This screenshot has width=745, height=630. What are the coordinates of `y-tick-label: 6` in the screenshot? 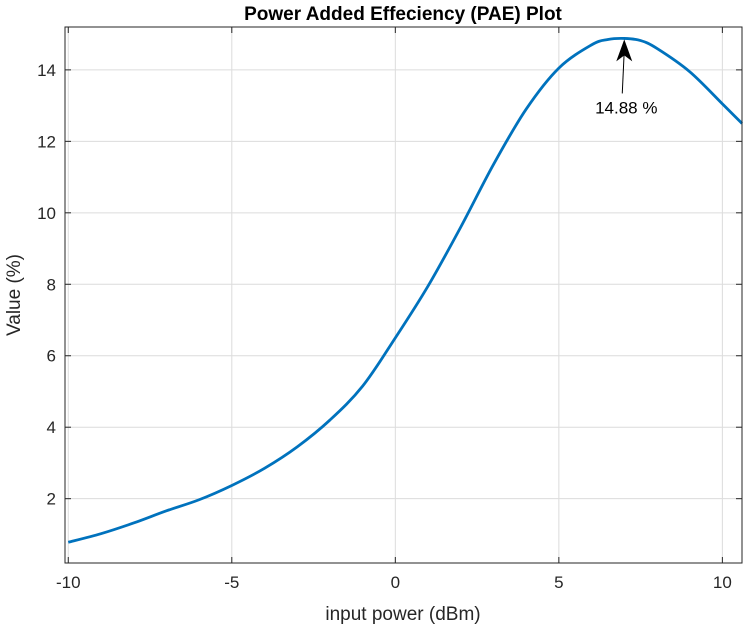 It's located at (51, 356).